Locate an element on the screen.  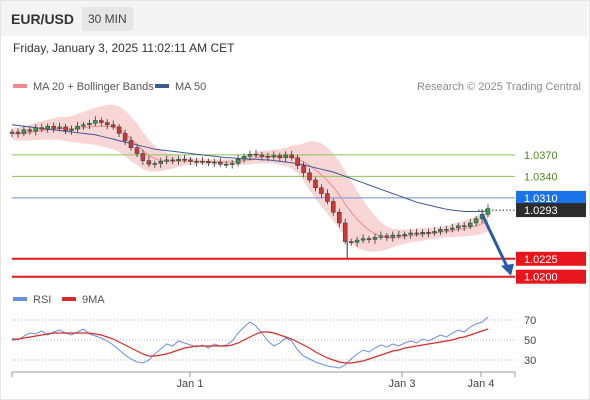
rsi-ma-legend-swatch is located at coordinates (69, 299).